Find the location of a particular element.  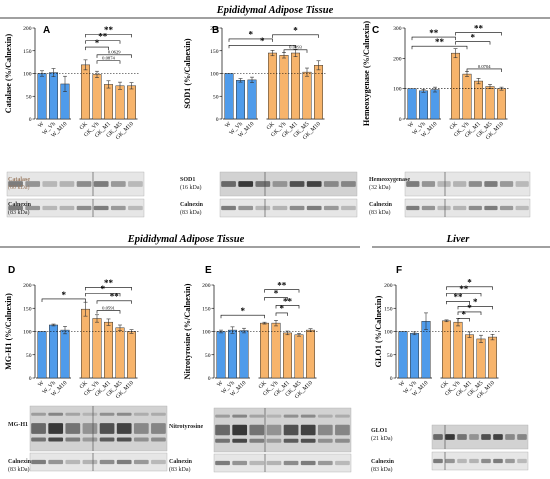

y-tick-label: 300 is located at coordinates (397, 29).